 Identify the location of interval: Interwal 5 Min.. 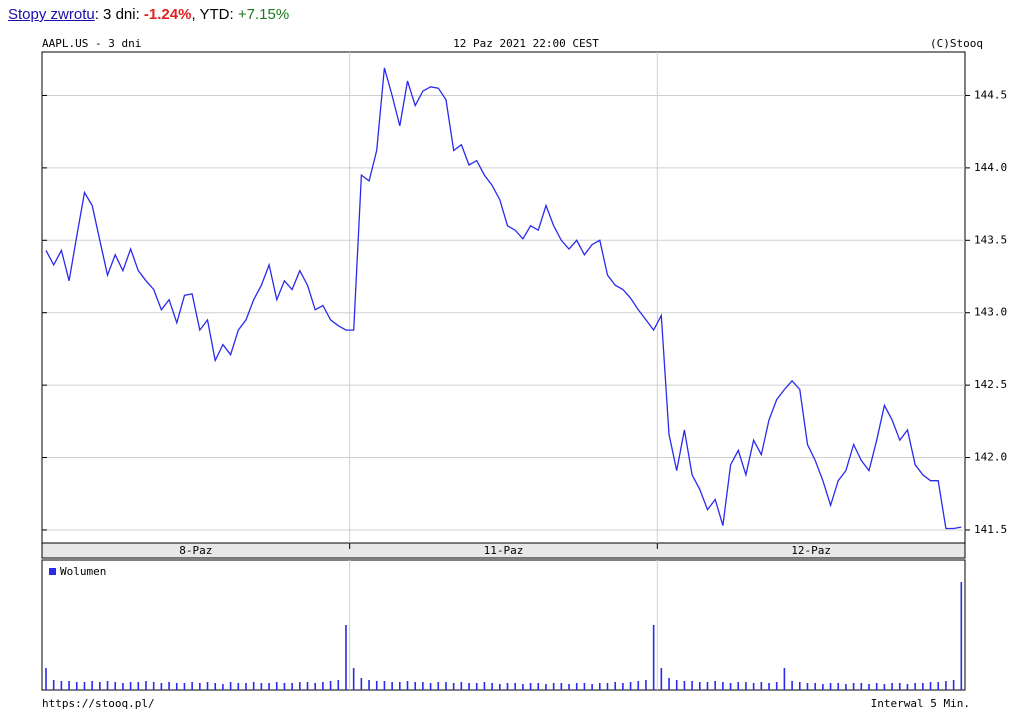
(920, 703).